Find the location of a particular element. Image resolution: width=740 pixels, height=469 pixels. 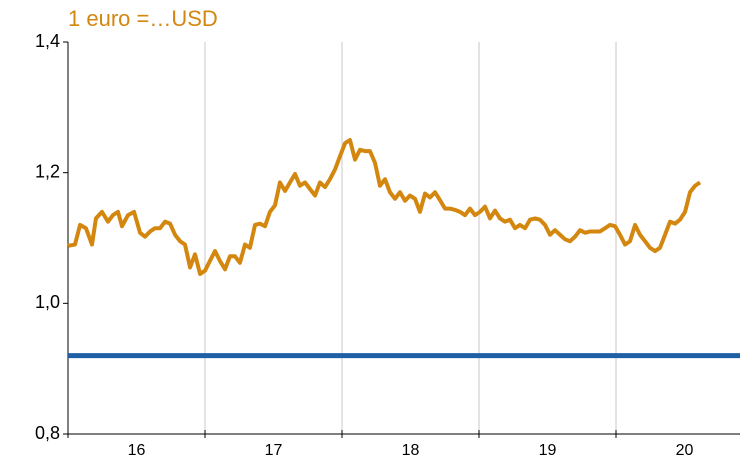

x-tick-label: 16 is located at coordinates (137, 450).